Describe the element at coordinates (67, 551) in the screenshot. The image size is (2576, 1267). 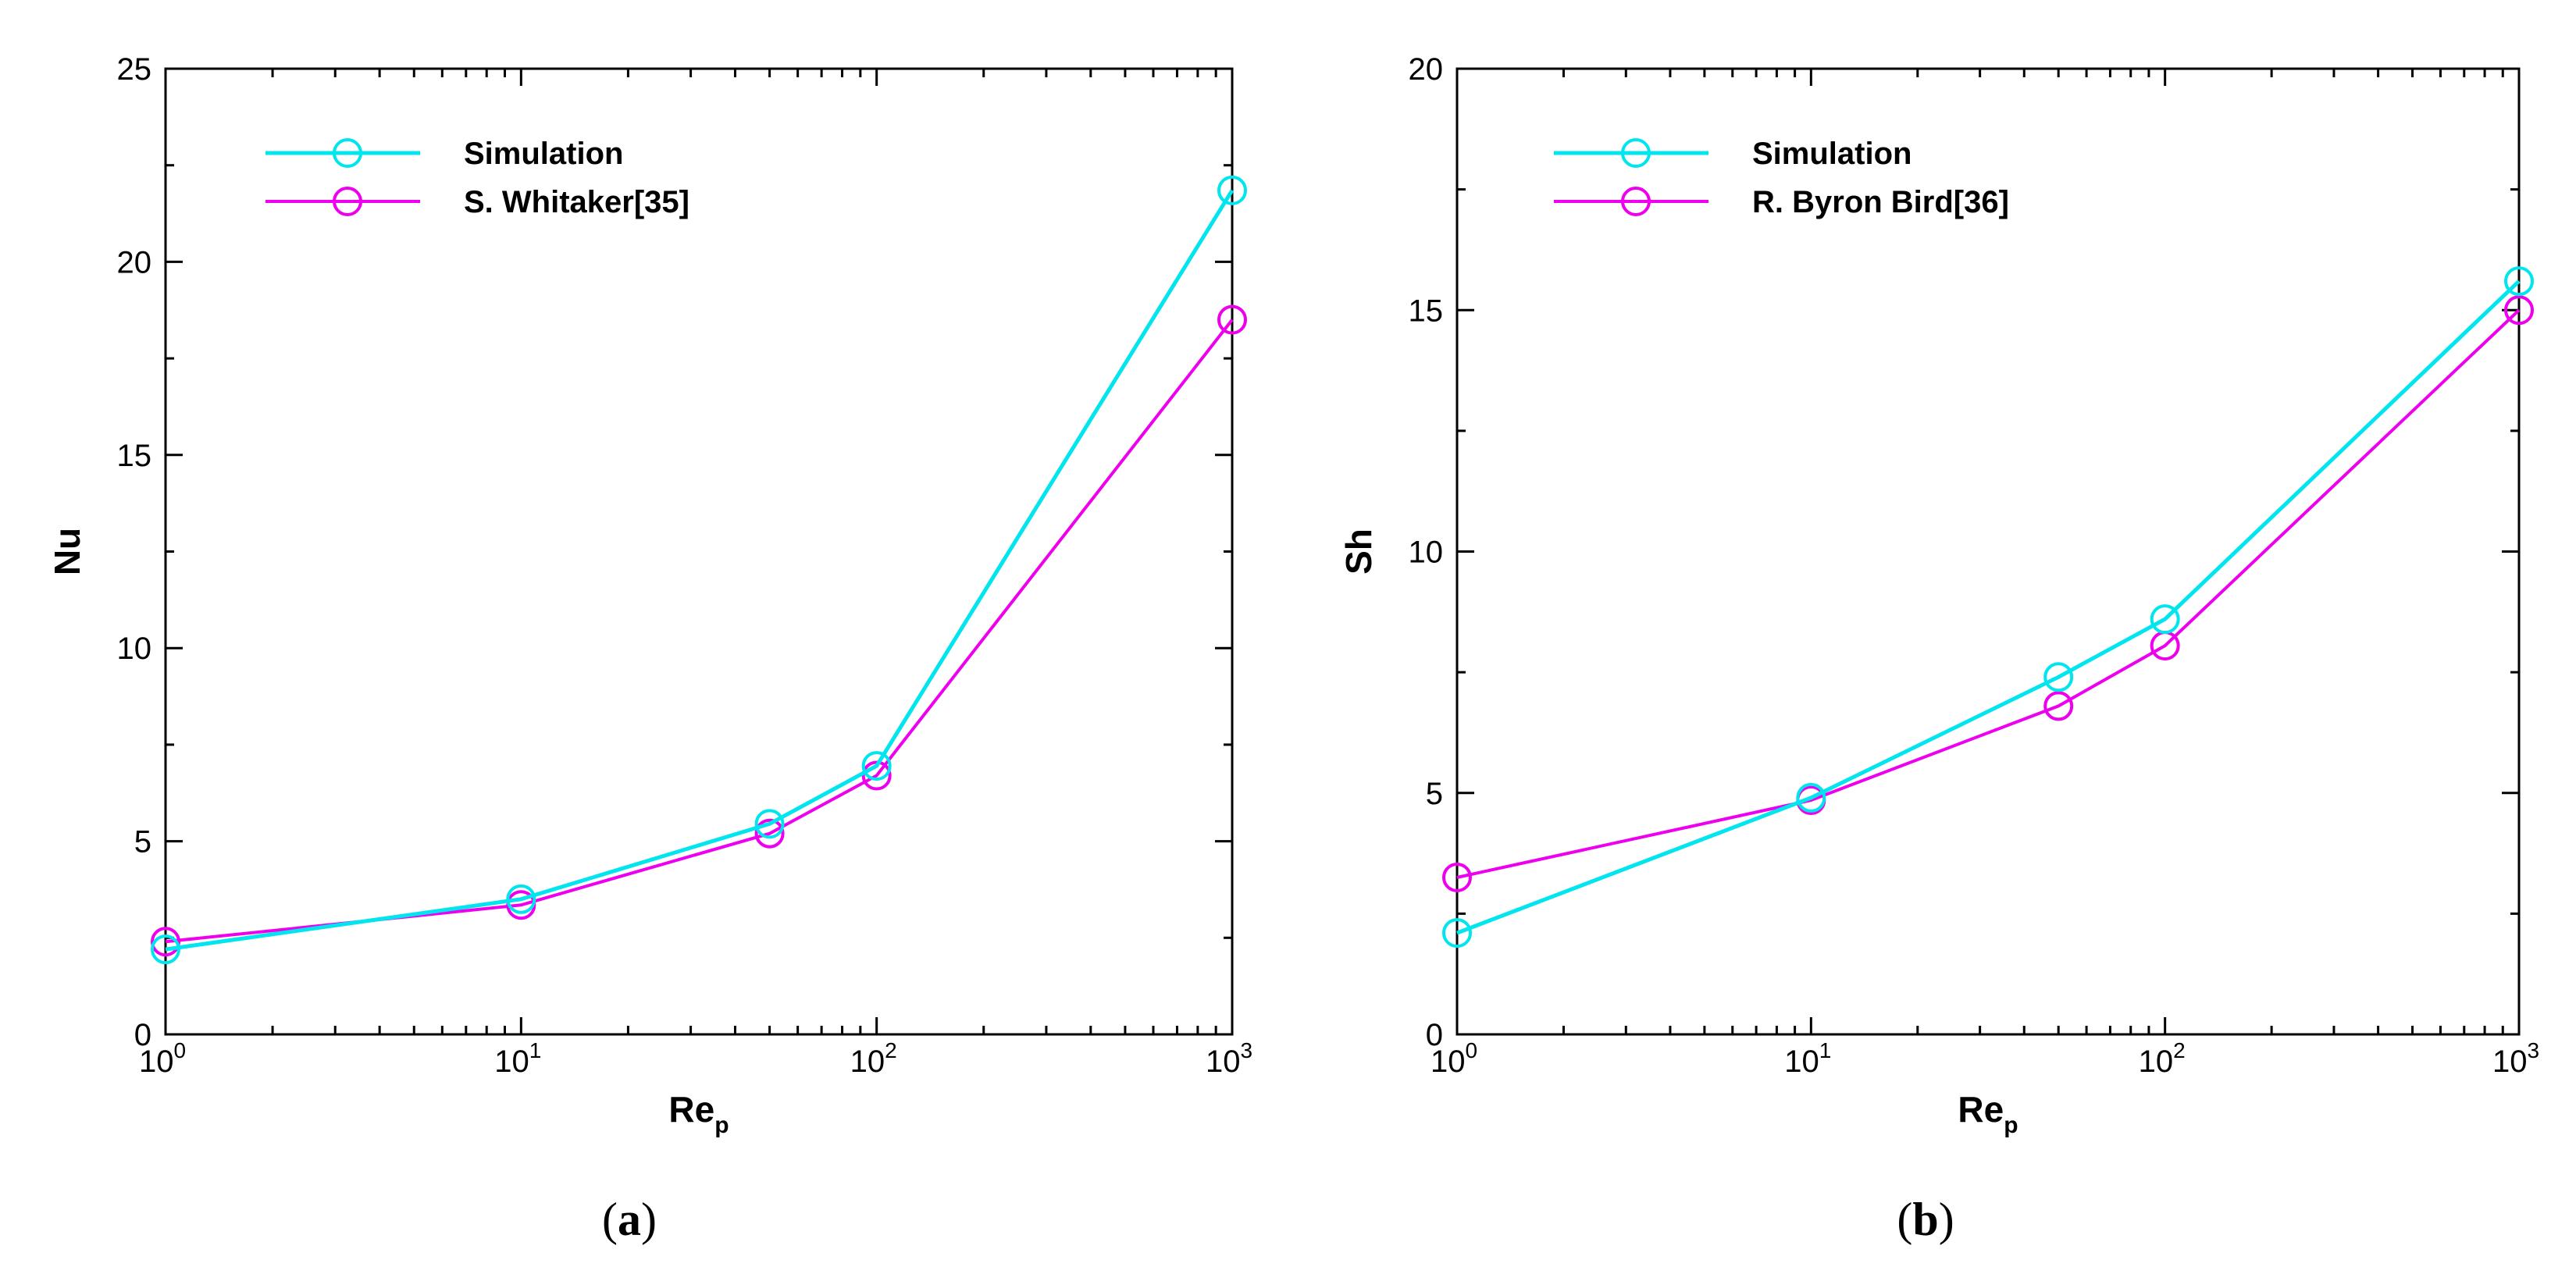
I see `y-axis-label: Nu` at that location.